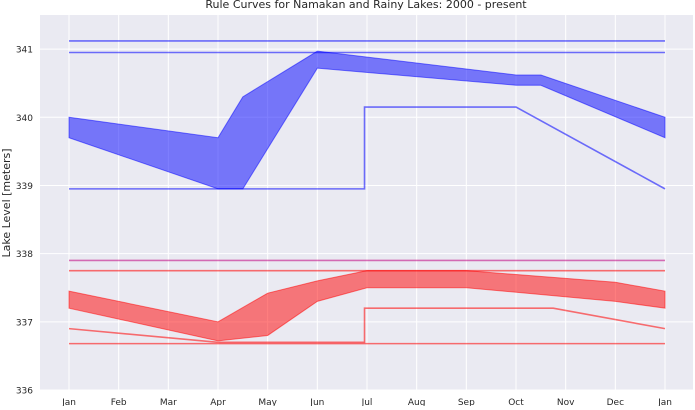 The width and height of the screenshot is (695, 410). I want to click on rainy-rule-line, so click(367, 325).